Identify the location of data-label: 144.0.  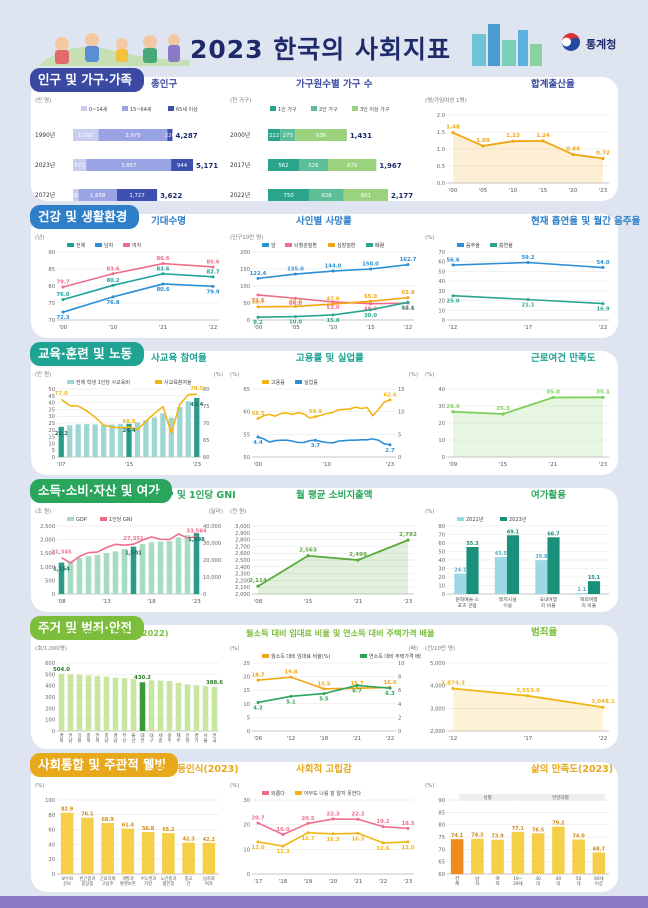
(333, 267).